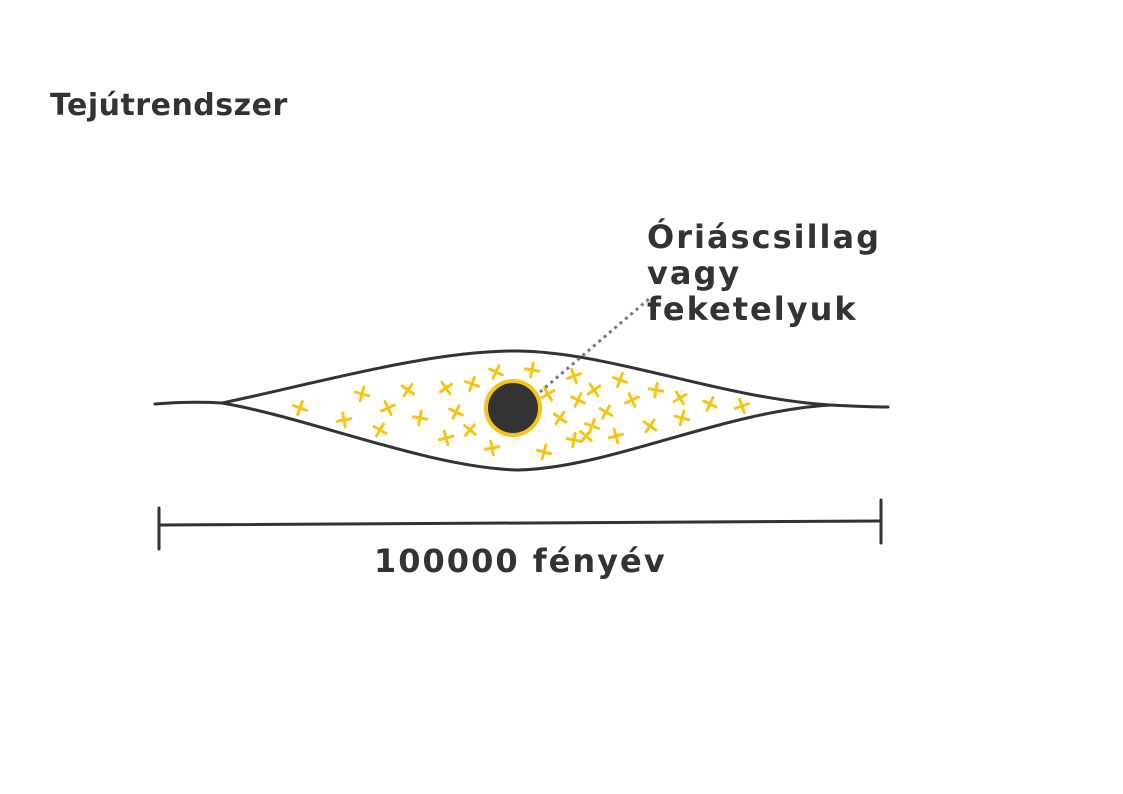 This screenshot has width=1123, height=794. What do you see at coordinates (764, 273) in the screenshot?
I see `core-callout: Óriáscsillag vagy feketelyuk` at bounding box center [764, 273].